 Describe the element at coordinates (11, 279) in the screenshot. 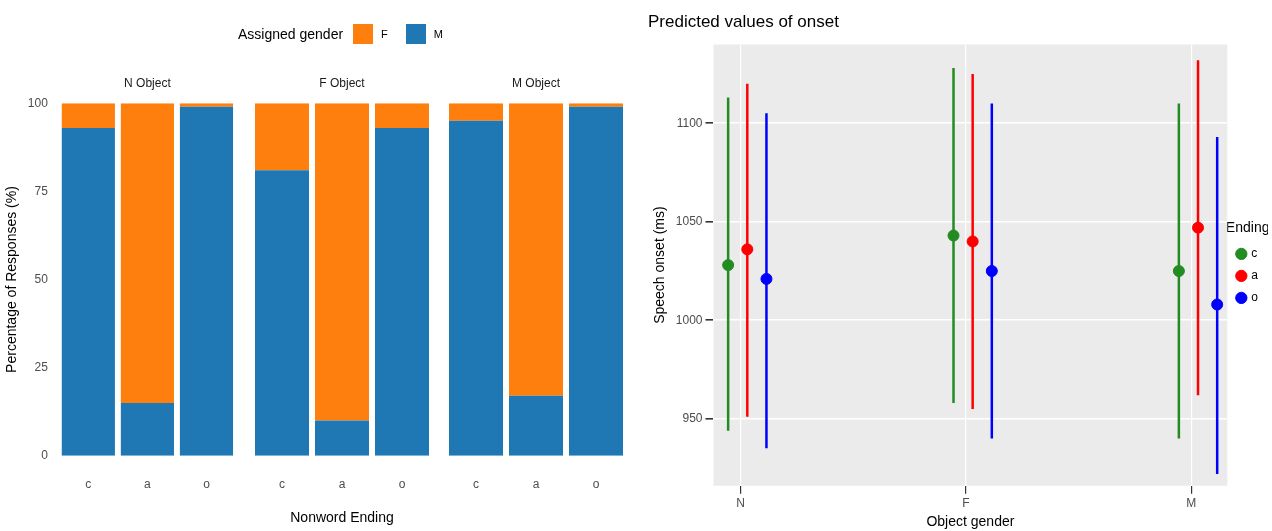

I see `y-axis-title: Percentage of Responses (%)` at that location.